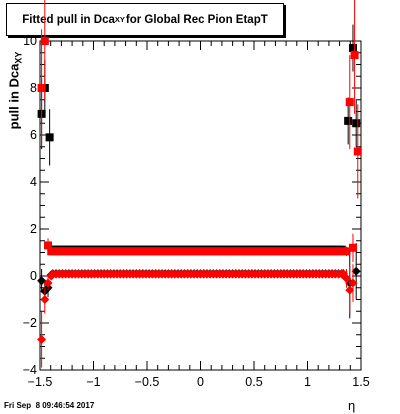 Image resolution: width=400 pixels, height=414 pixels. What do you see at coordinates (356, 271) in the screenshot?
I see `black-mean-point` at bounding box center [356, 271].